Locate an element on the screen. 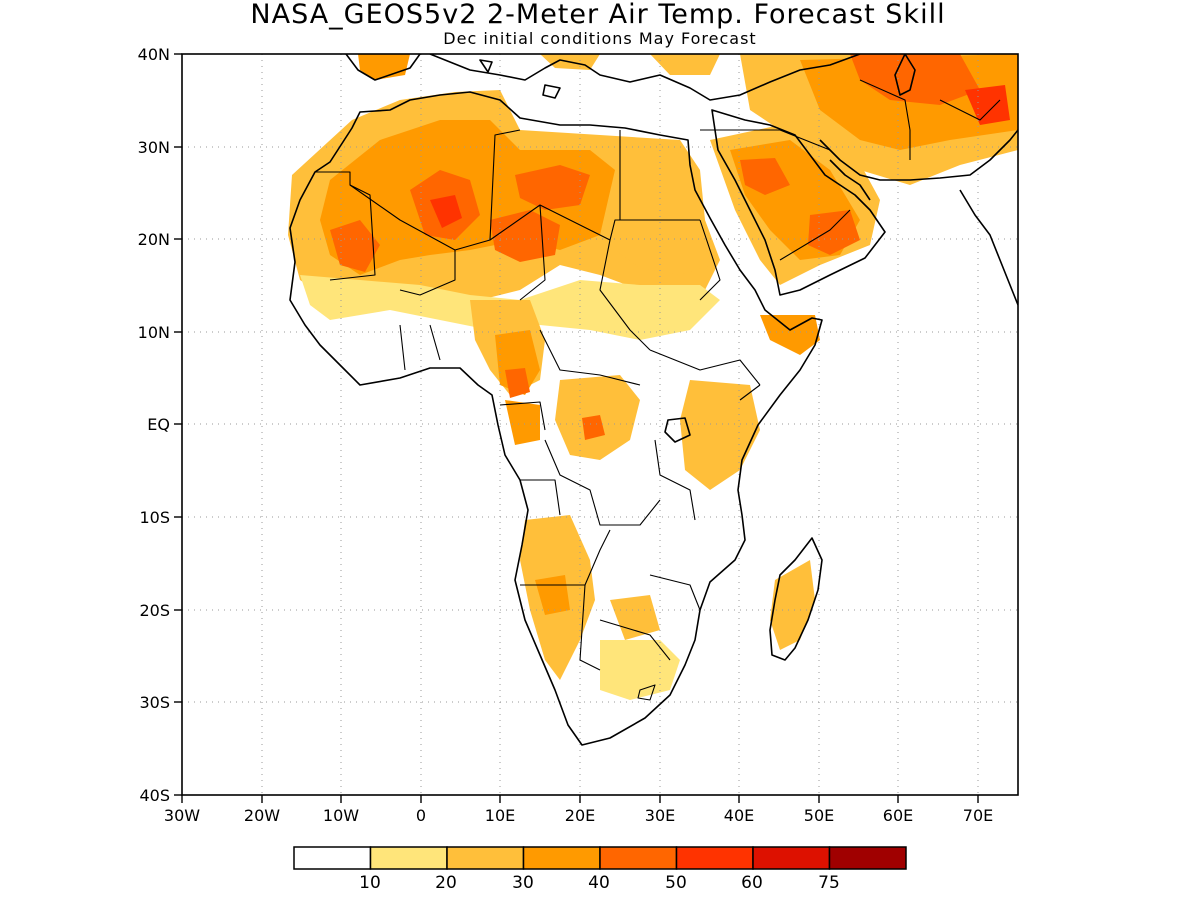  coastline-india is located at coordinates (988, 247).